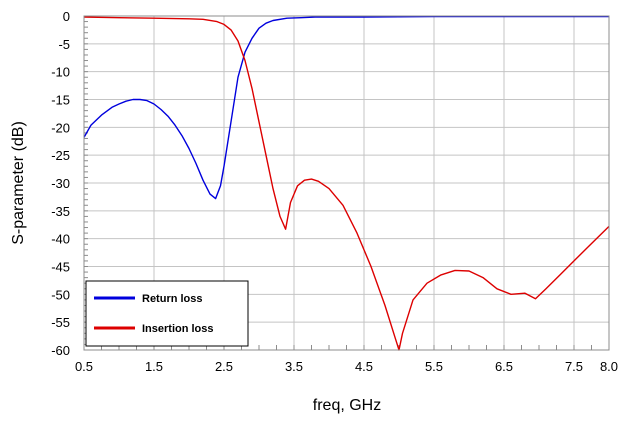 This screenshot has width=621, height=421. Describe the element at coordinates (178, 329) in the screenshot. I see `legend-label-insertion-loss: Insertion loss` at that location.